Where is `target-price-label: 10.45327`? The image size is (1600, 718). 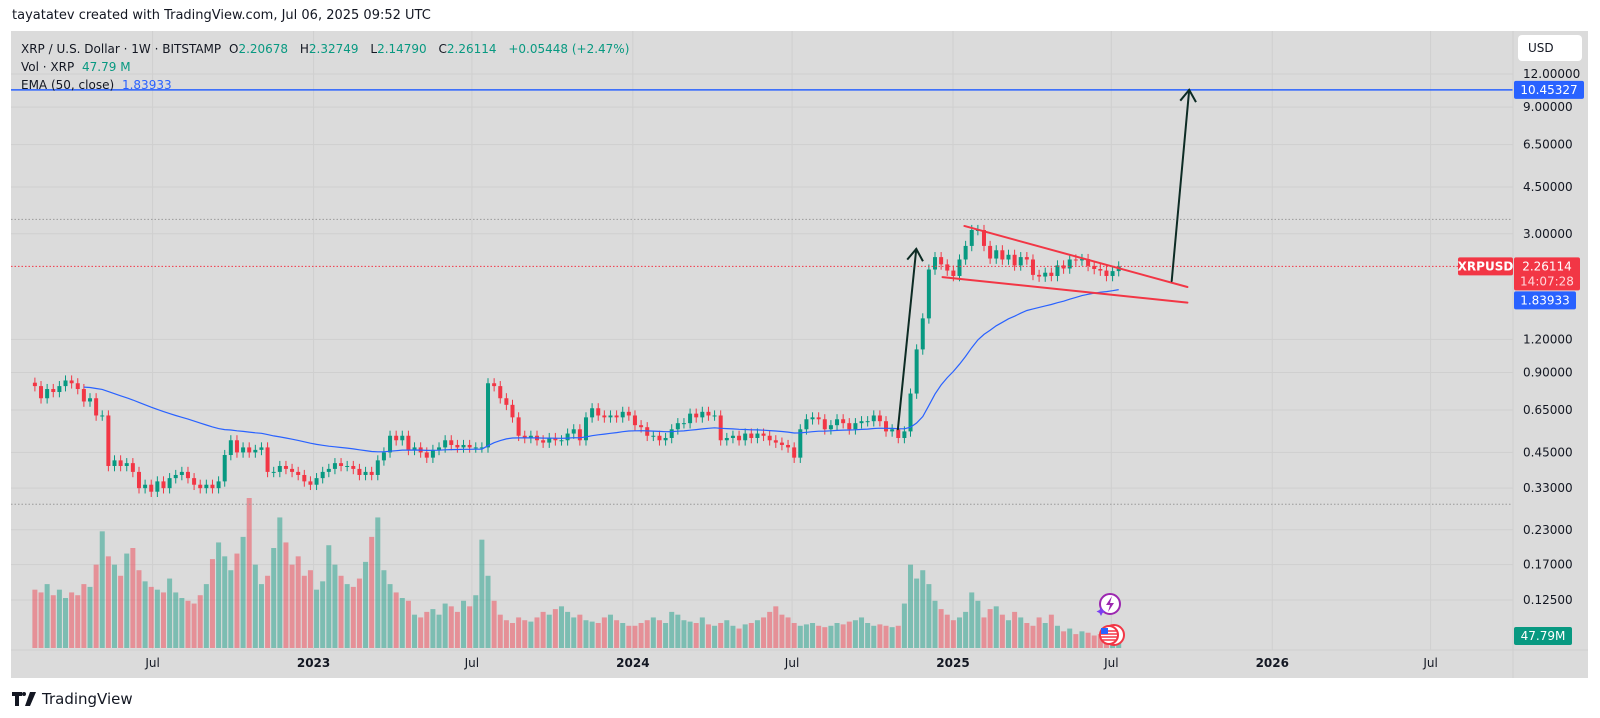
target-price-label: 10.45327 is located at coordinates (1549, 89).